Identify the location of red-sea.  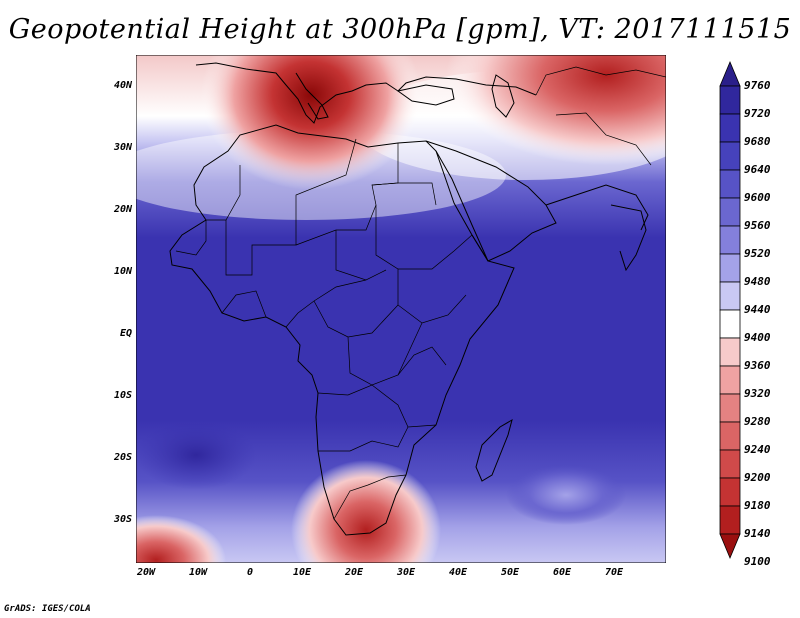
(462, 206).